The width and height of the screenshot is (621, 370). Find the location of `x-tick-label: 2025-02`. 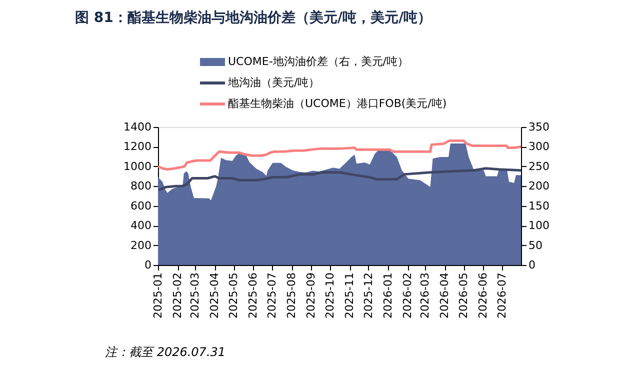

x-tick-label: 2025-02 is located at coordinates (177, 295).